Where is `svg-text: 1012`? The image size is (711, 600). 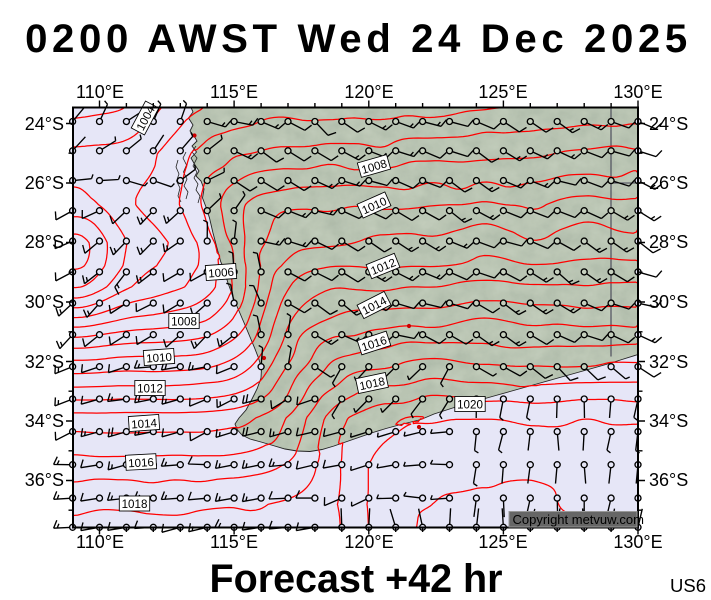 svg-text: 1012 is located at coordinates (150, 389).